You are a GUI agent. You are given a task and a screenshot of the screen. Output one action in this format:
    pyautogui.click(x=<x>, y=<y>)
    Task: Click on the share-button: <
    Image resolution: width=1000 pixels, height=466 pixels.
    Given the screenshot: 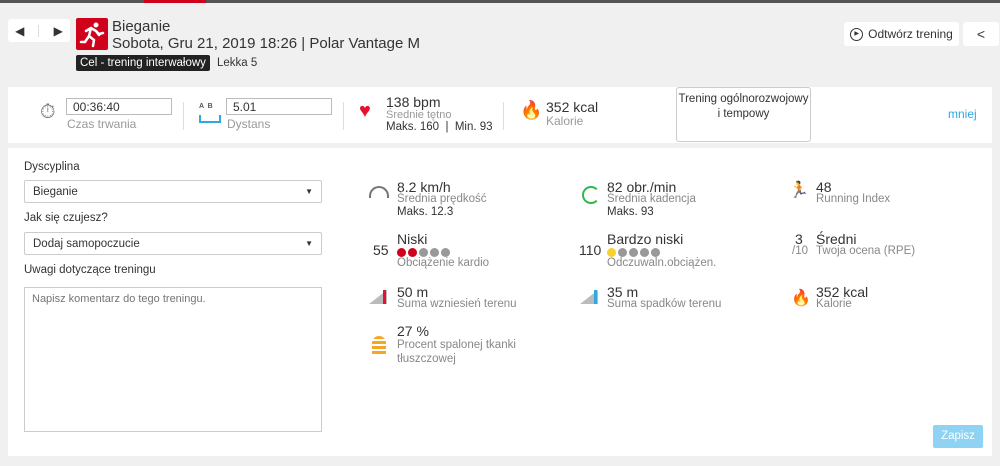 What is the action you would take?
    pyautogui.click(x=981, y=34)
    